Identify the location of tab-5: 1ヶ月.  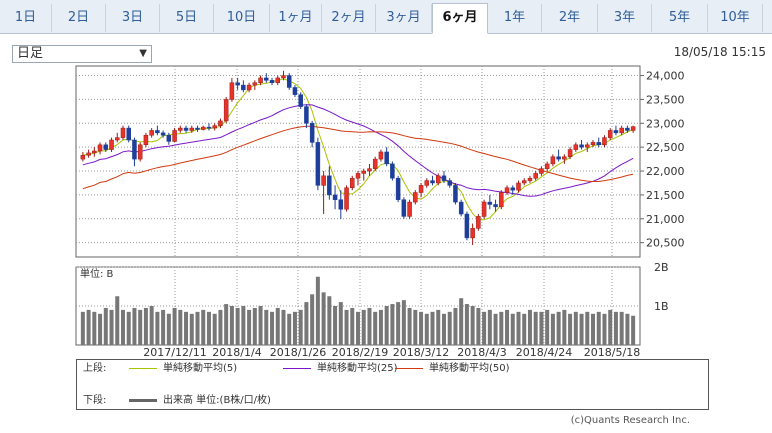
(296, 18).